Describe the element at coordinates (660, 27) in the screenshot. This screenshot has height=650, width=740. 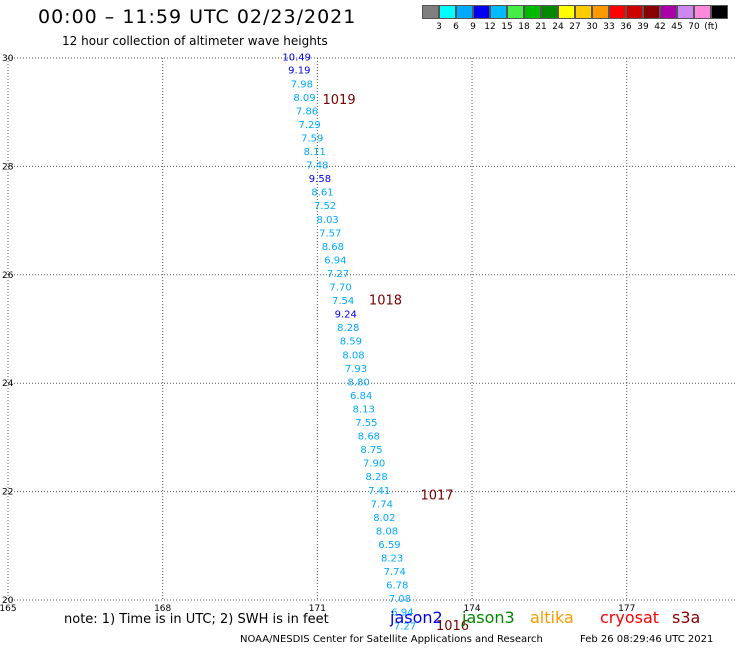
I see `legend-label: 42` at that location.